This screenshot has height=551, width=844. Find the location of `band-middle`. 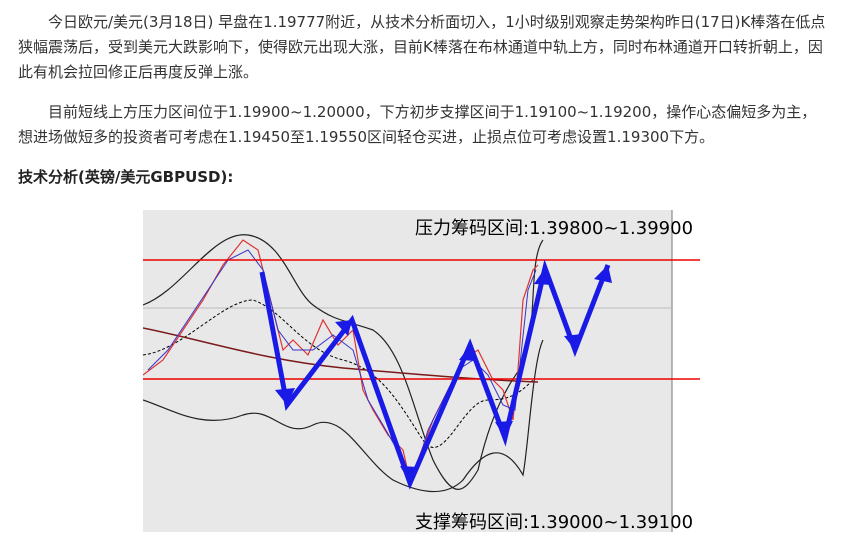

band-middle is located at coordinates (338, 373).